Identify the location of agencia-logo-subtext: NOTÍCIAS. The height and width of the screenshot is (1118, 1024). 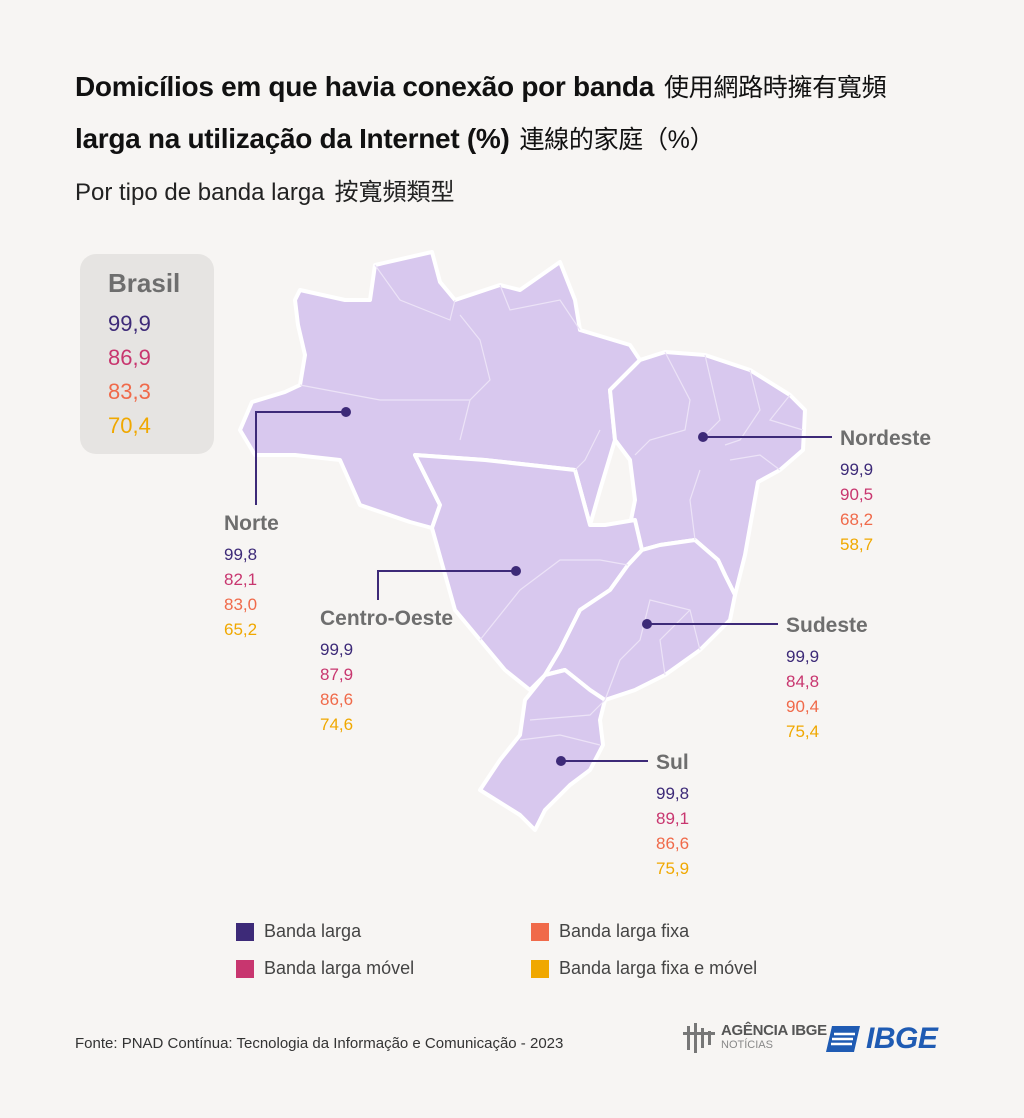
(747, 1045).